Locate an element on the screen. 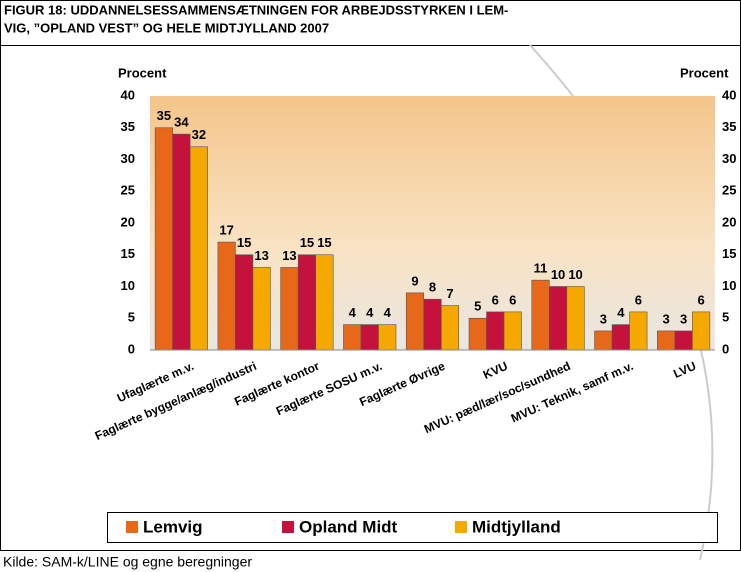 The height and width of the screenshot is (572, 741). y2-tick-label: 40 is located at coordinates (729, 94).